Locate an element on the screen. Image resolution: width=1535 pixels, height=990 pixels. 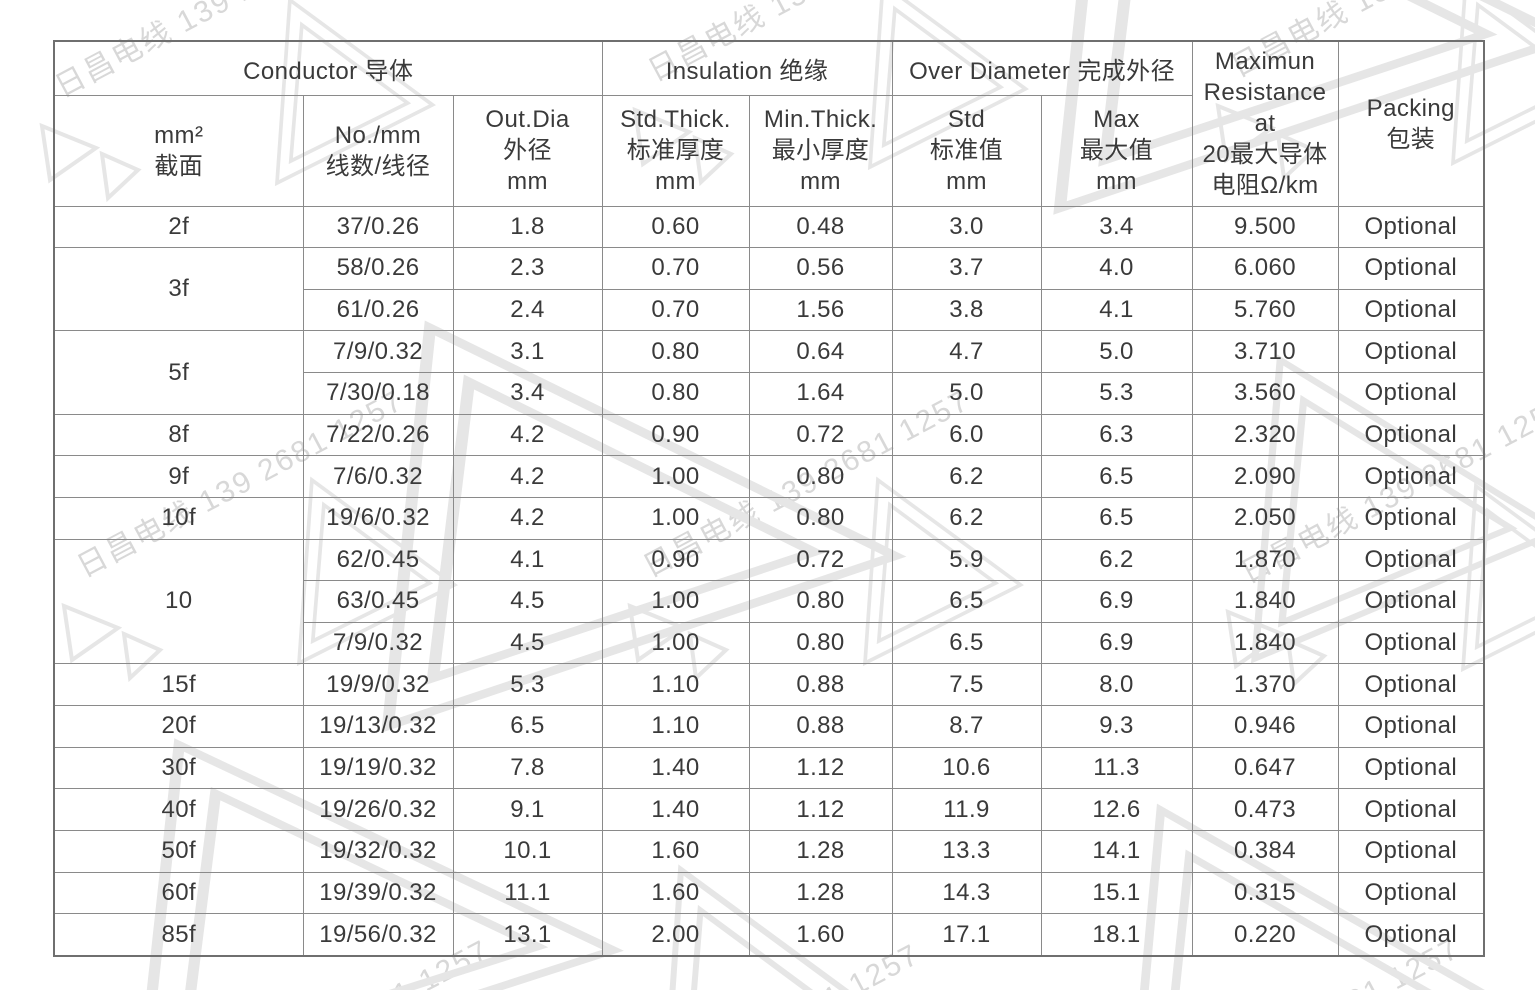
header-col-packing-line1: Packing is located at coordinates (1410, 108).